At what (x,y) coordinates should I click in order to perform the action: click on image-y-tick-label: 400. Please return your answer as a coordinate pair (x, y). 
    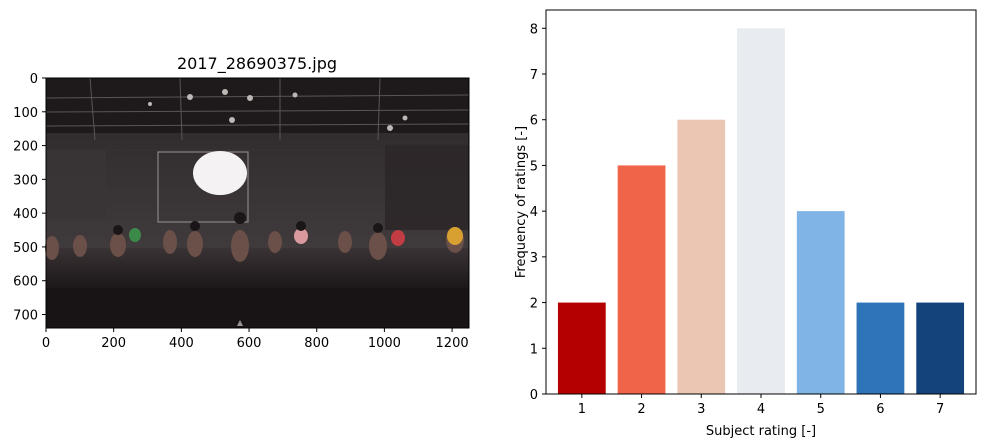
    Looking at the image, I should click on (25, 214).